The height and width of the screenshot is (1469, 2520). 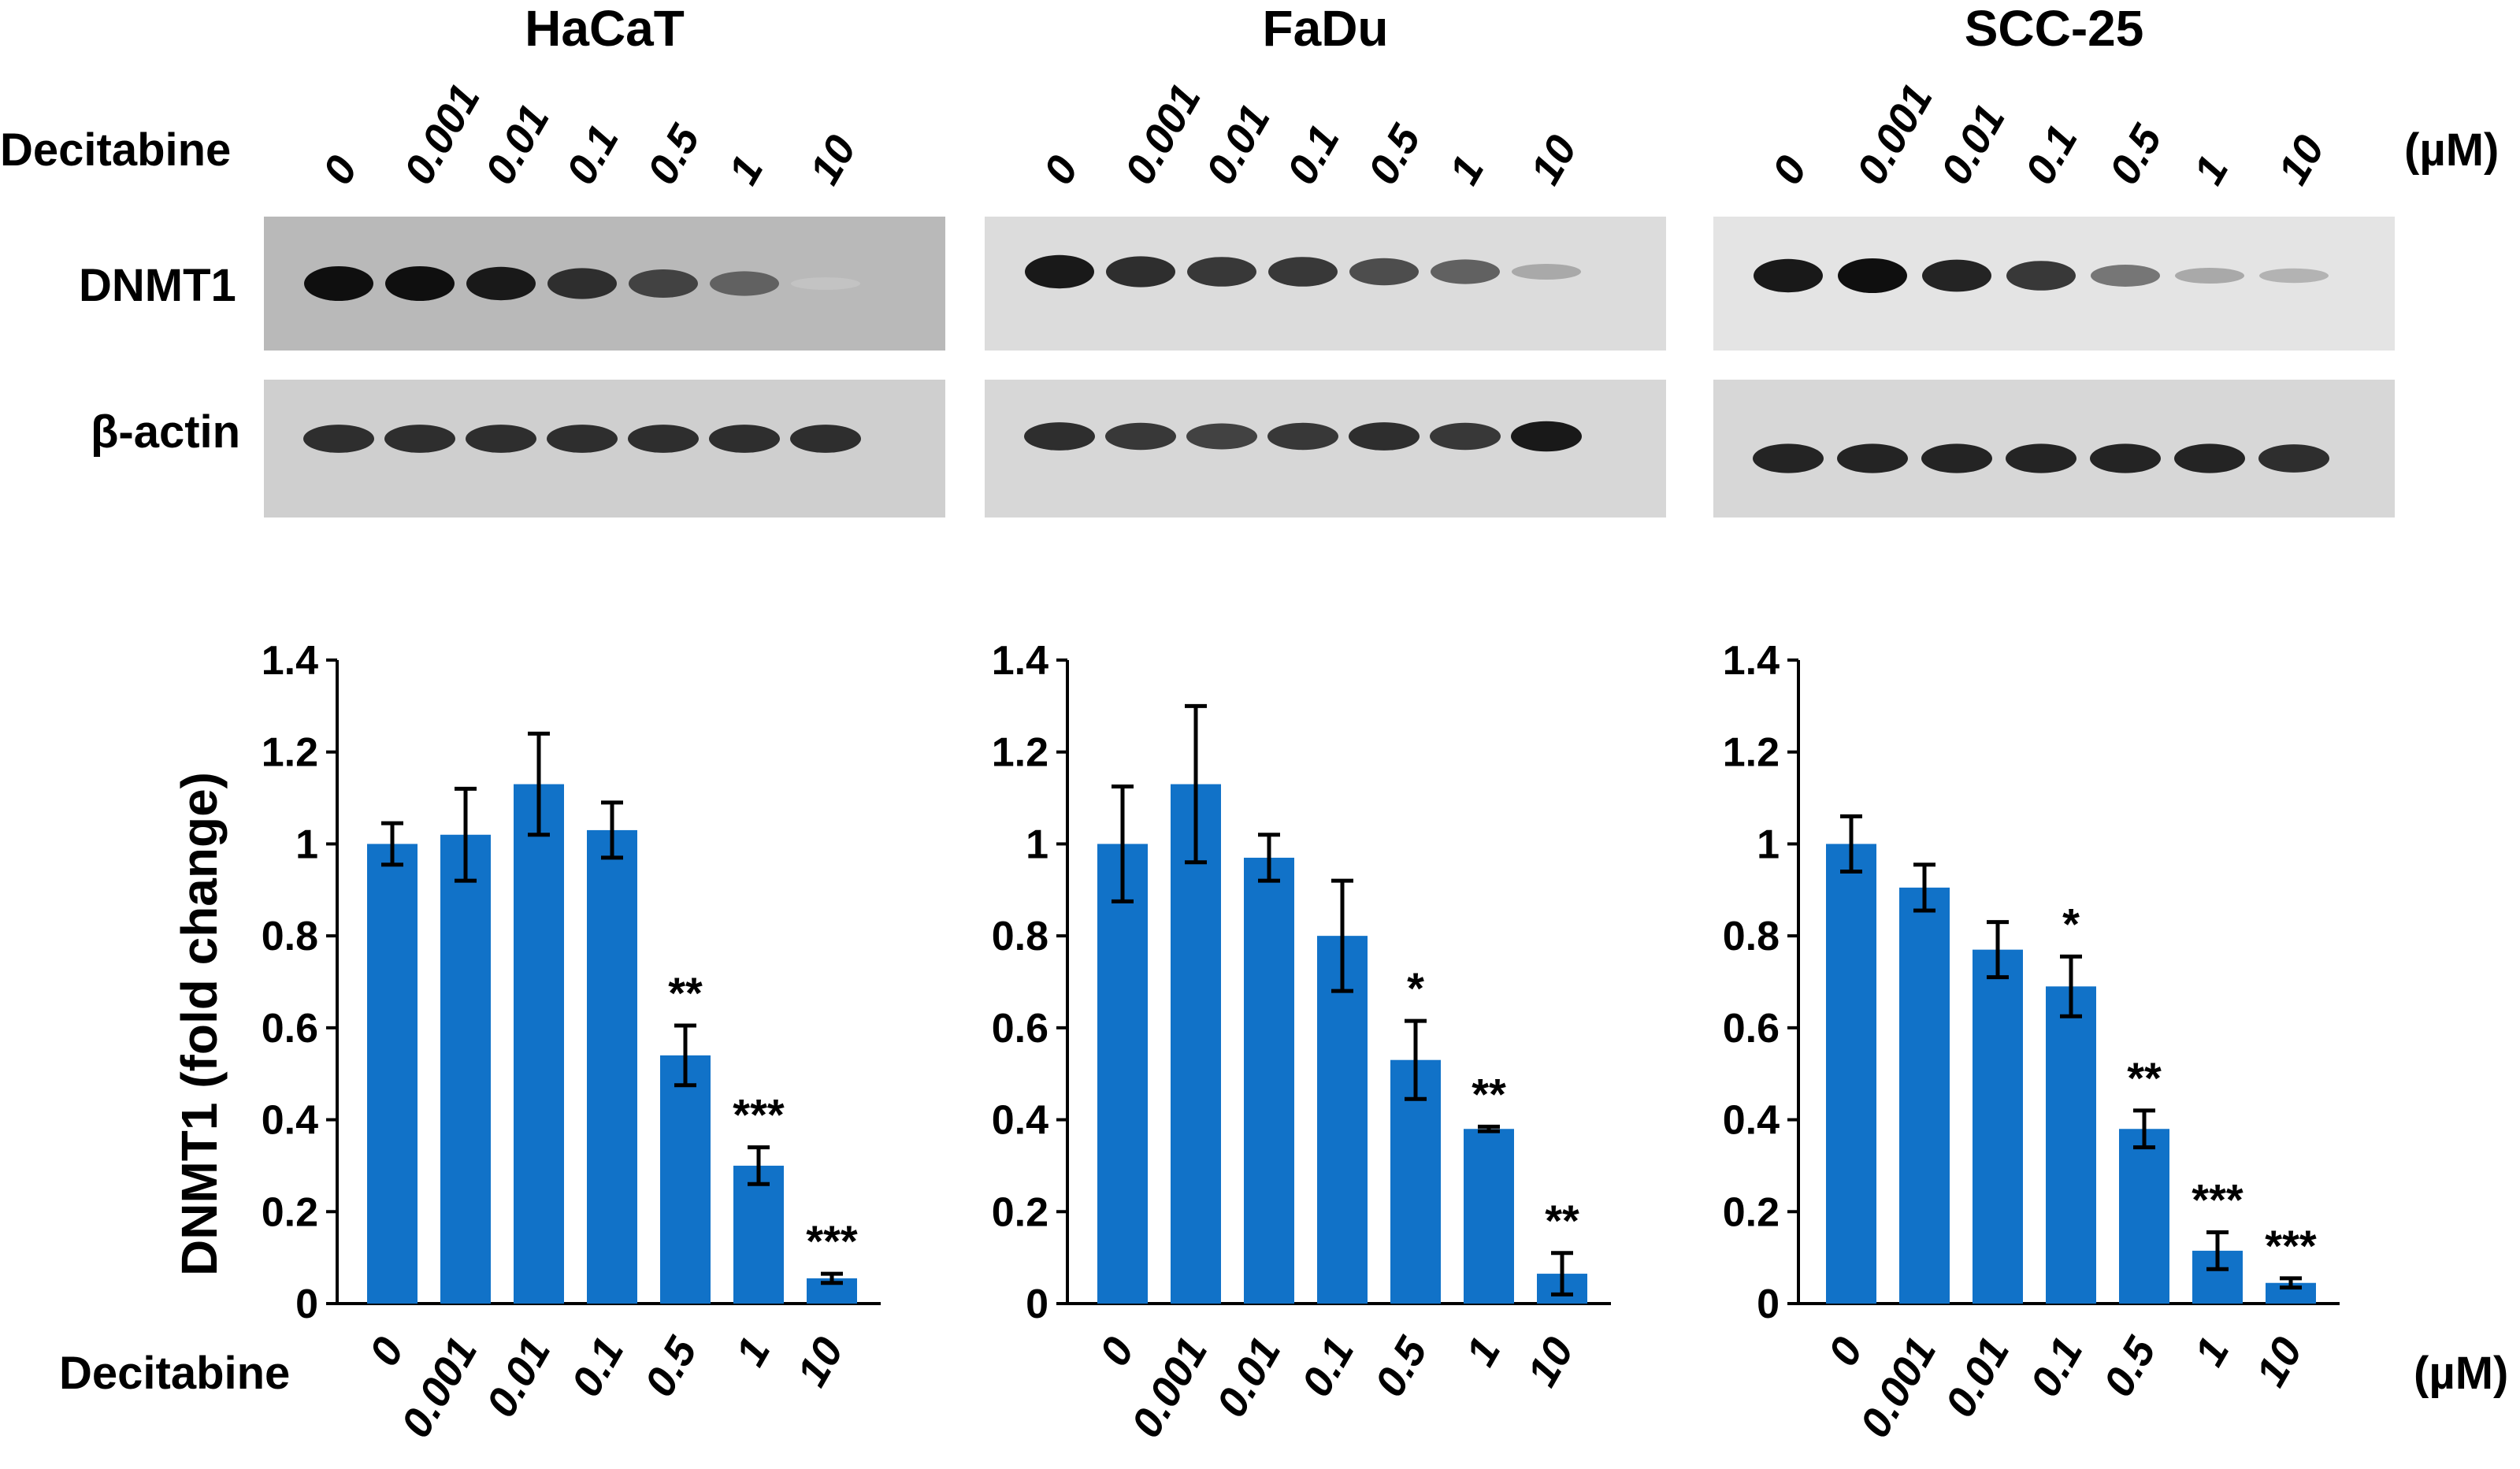 I want to click on y-tick-label: 1, so click(x=1037, y=844).